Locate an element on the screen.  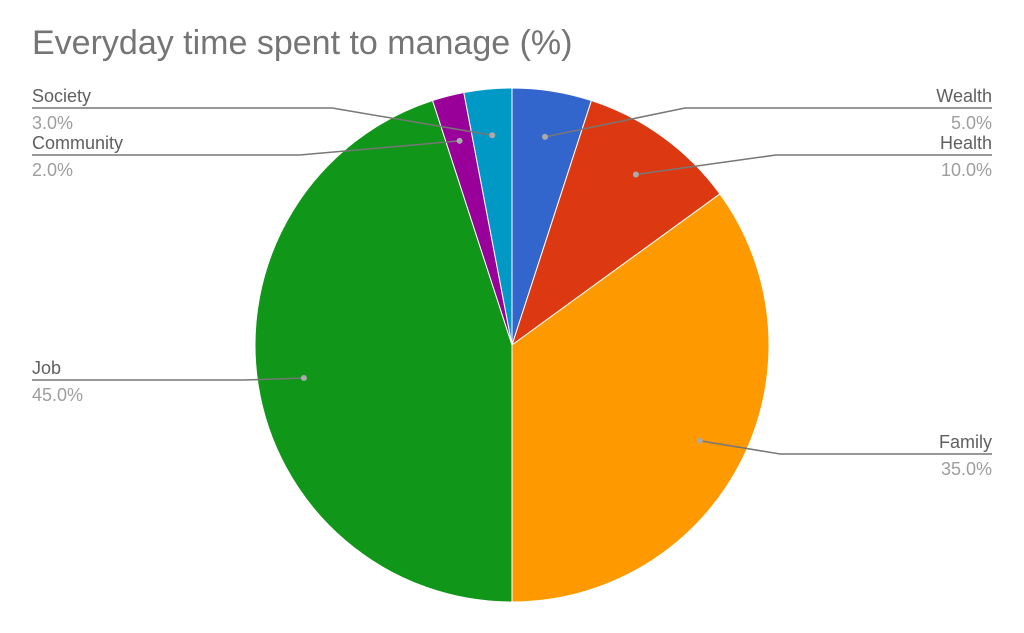
pie-slice-health is located at coordinates (616, 223).